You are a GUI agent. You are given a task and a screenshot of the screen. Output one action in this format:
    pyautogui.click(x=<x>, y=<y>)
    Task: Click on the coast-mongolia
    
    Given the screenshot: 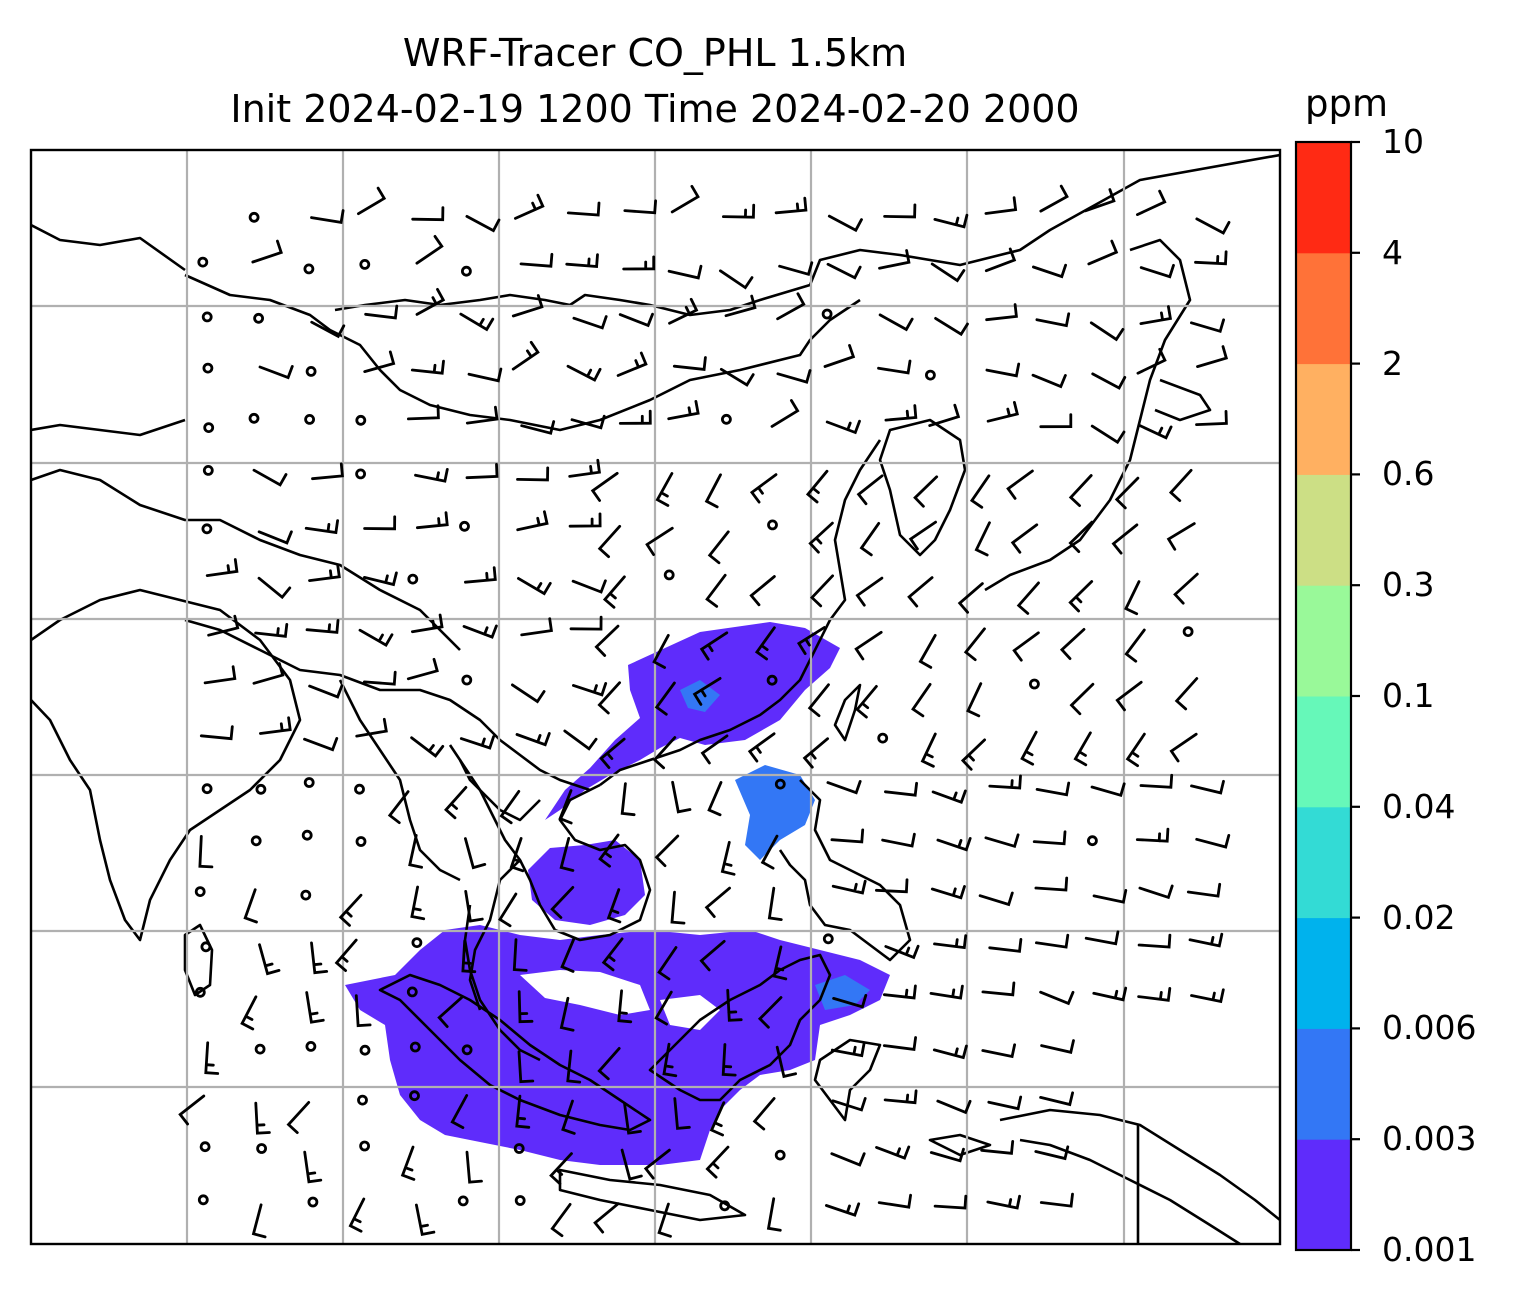 What is the action you would take?
    pyautogui.click(x=522, y=352)
    